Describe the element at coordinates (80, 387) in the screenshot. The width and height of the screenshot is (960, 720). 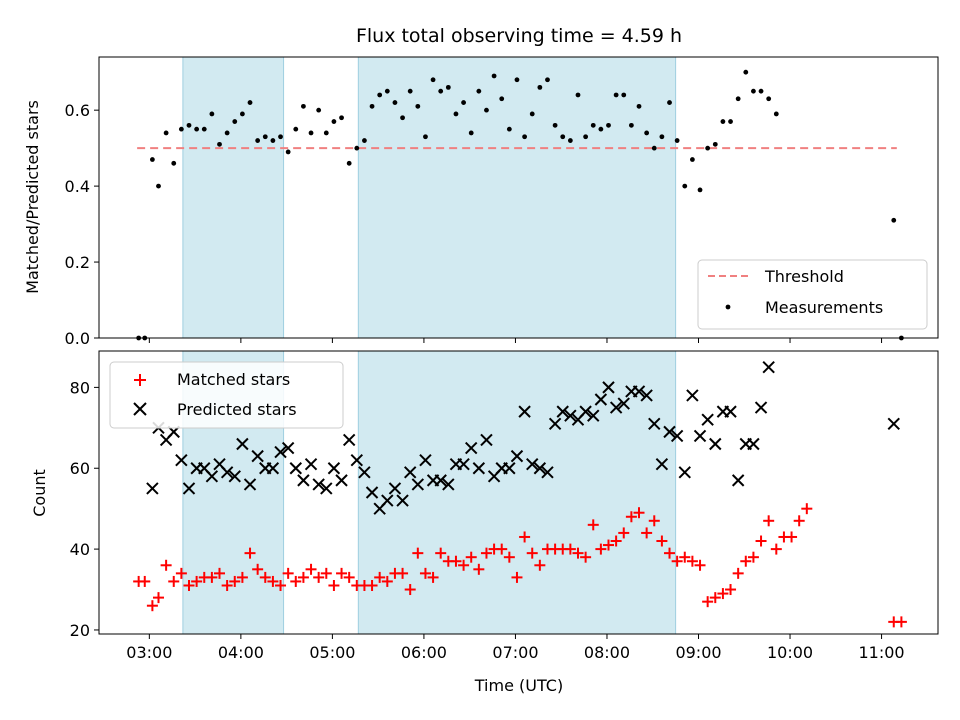
I see `y-tick-label: 80` at that location.